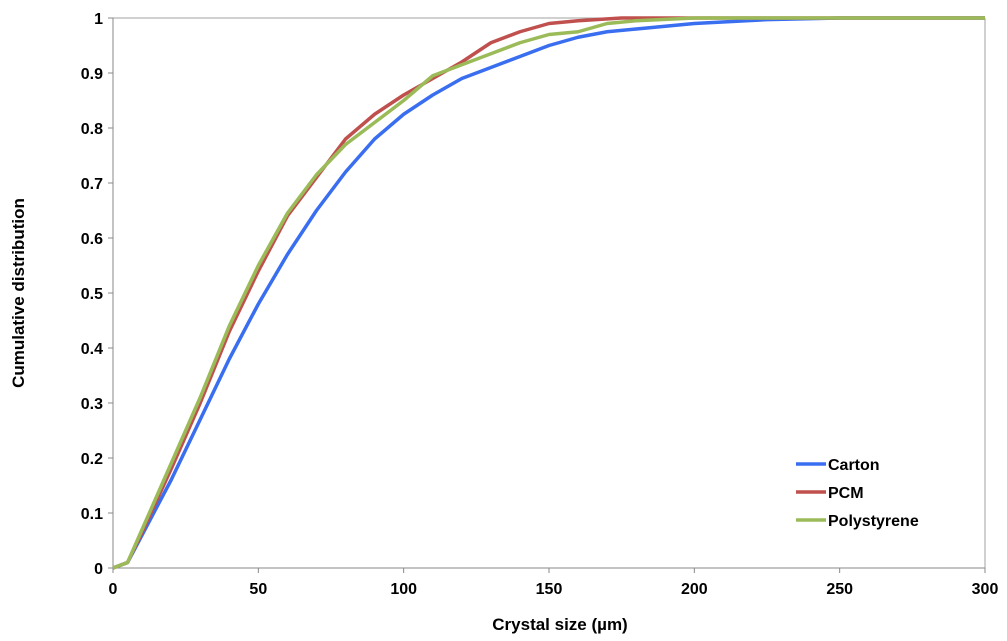  I want to click on y-tick-label: 0.6, so click(92, 239).